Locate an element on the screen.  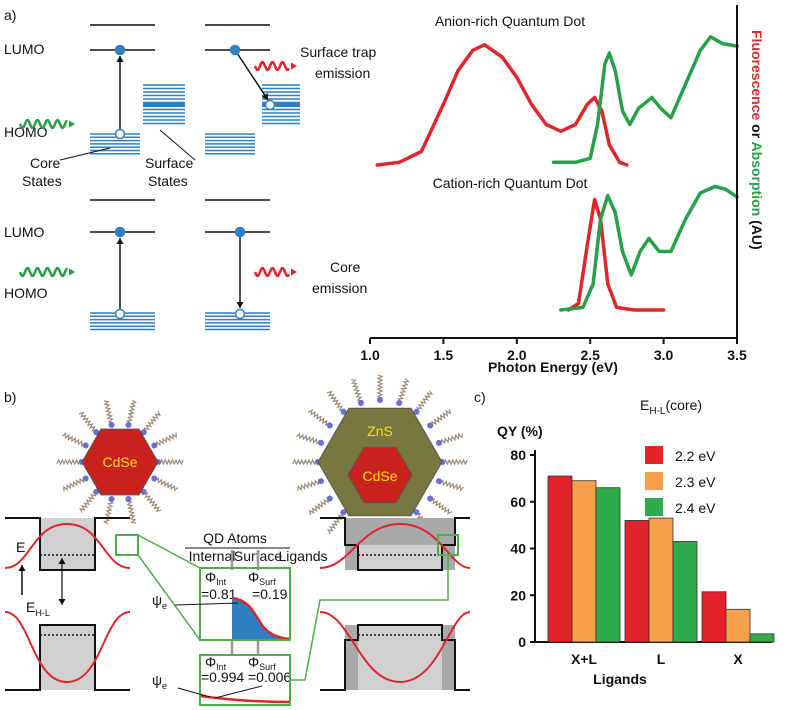
annotation: Internal is located at coordinates (212, 556).